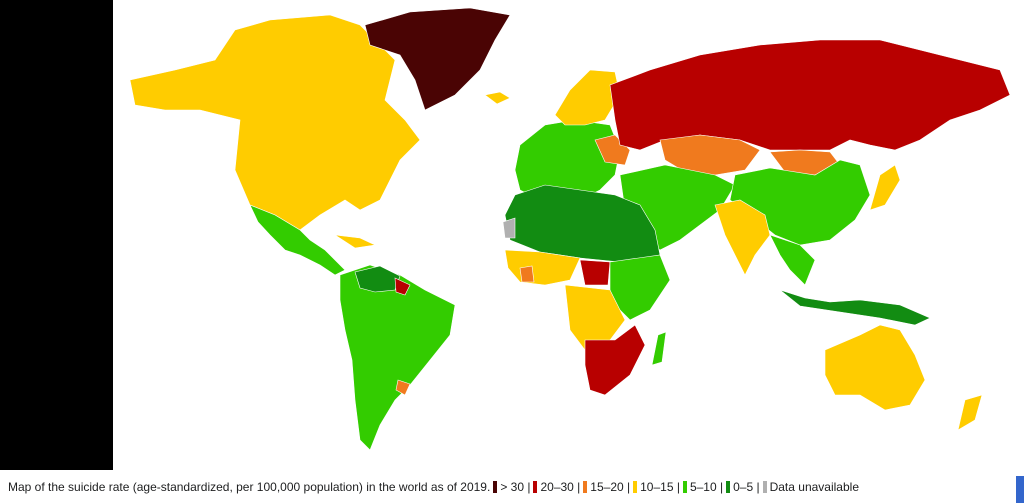  Describe the element at coordinates (403, 387) in the screenshot. I see `uruguay` at that location.